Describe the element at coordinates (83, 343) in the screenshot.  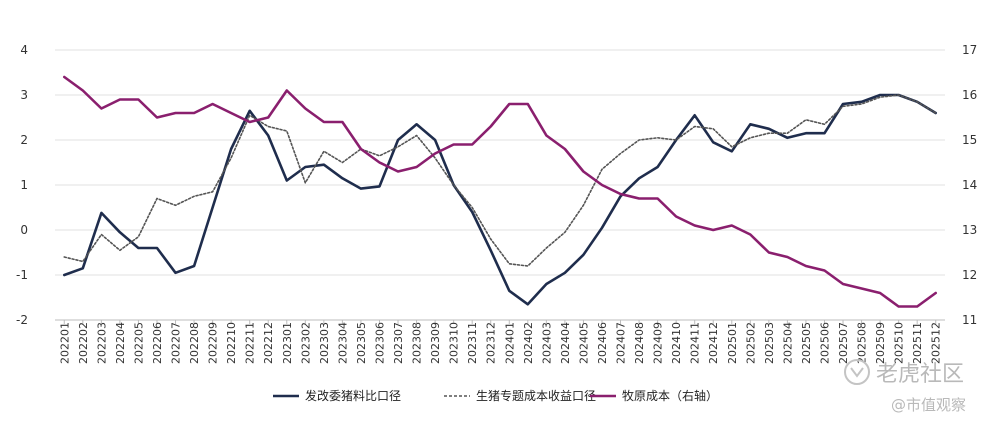
I see `x-tick-label: 202202` at that location.